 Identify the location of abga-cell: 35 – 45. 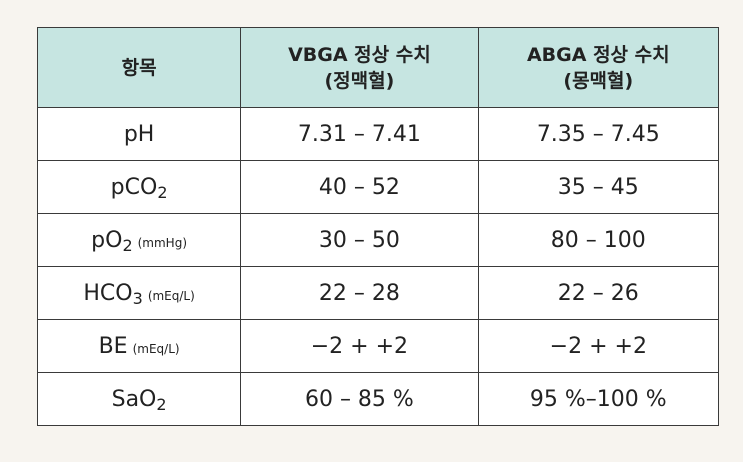
(598, 187).